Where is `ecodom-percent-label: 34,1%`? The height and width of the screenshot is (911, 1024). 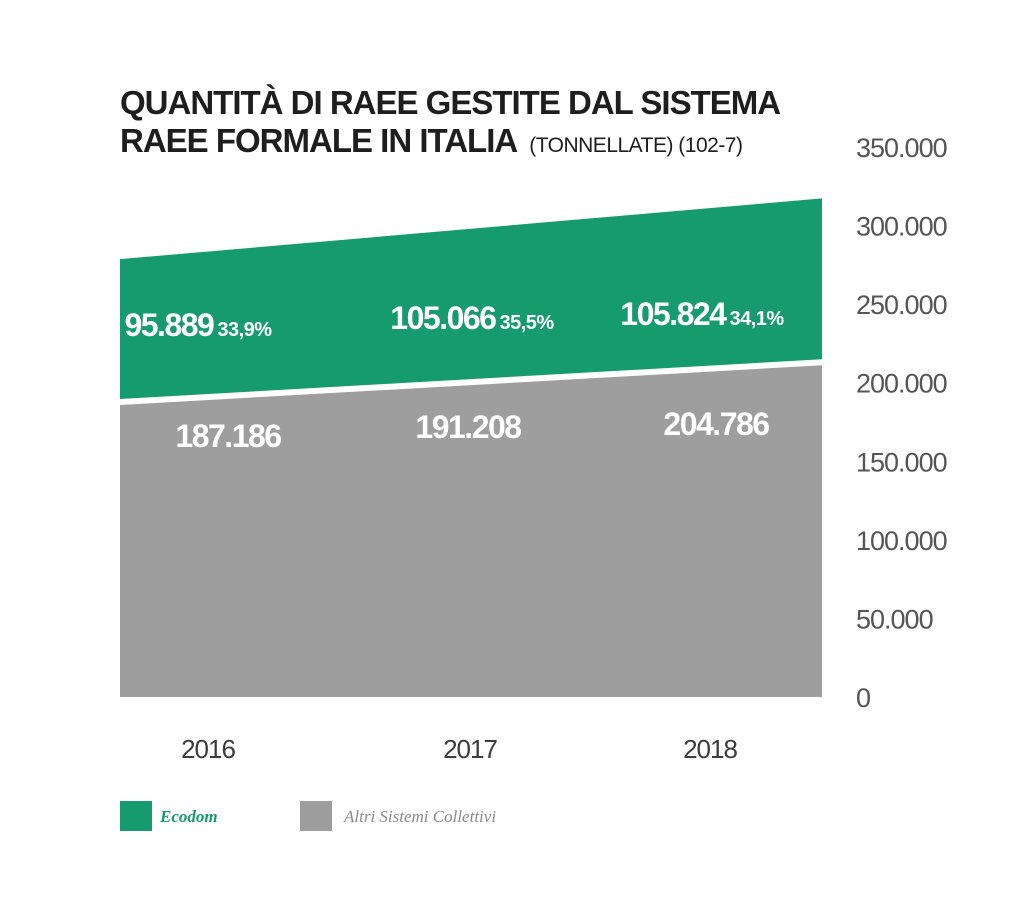
ecodom-percent-label: 34,1% is located at coordinates (756, 319).